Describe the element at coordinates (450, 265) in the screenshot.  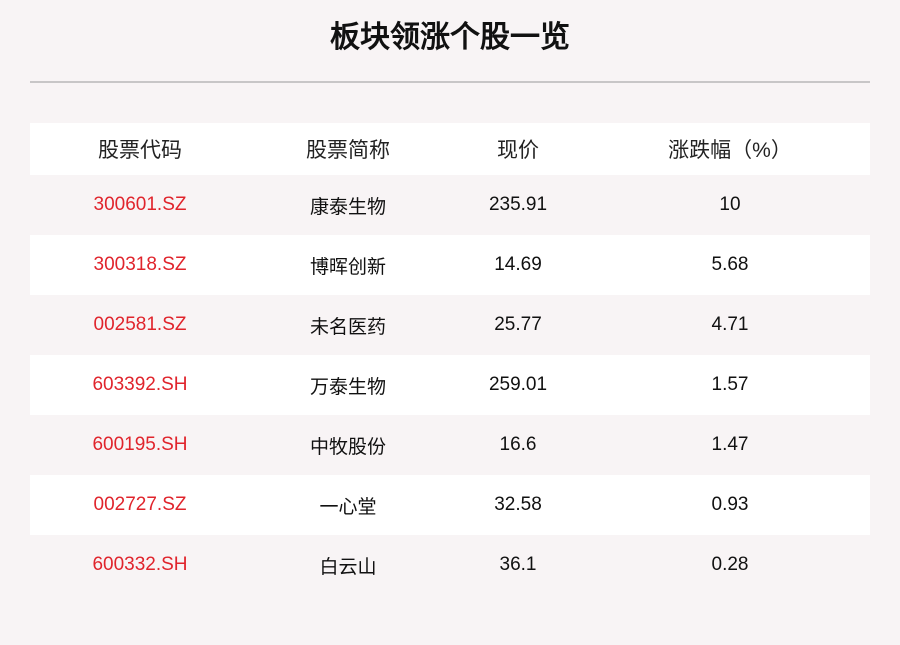
I see `table-row: 300318.SZ 博晖创新 14.69 5.68` at that location.